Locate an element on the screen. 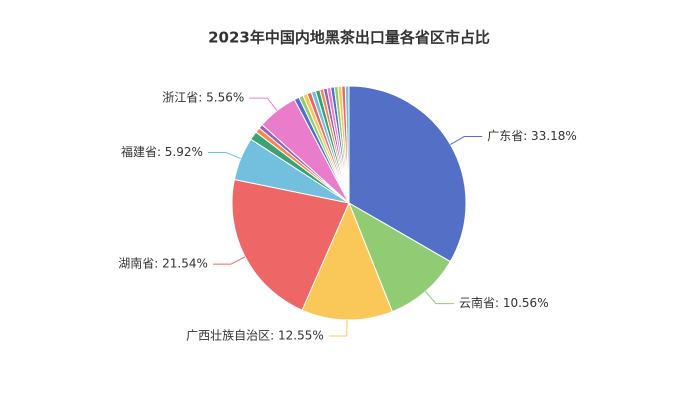 Image resolution: width=698 pixels, height=407 pixels. chart-title: 2023年中国内地黑茶出口量各省区市占比 is located at coordinates (349, 38).